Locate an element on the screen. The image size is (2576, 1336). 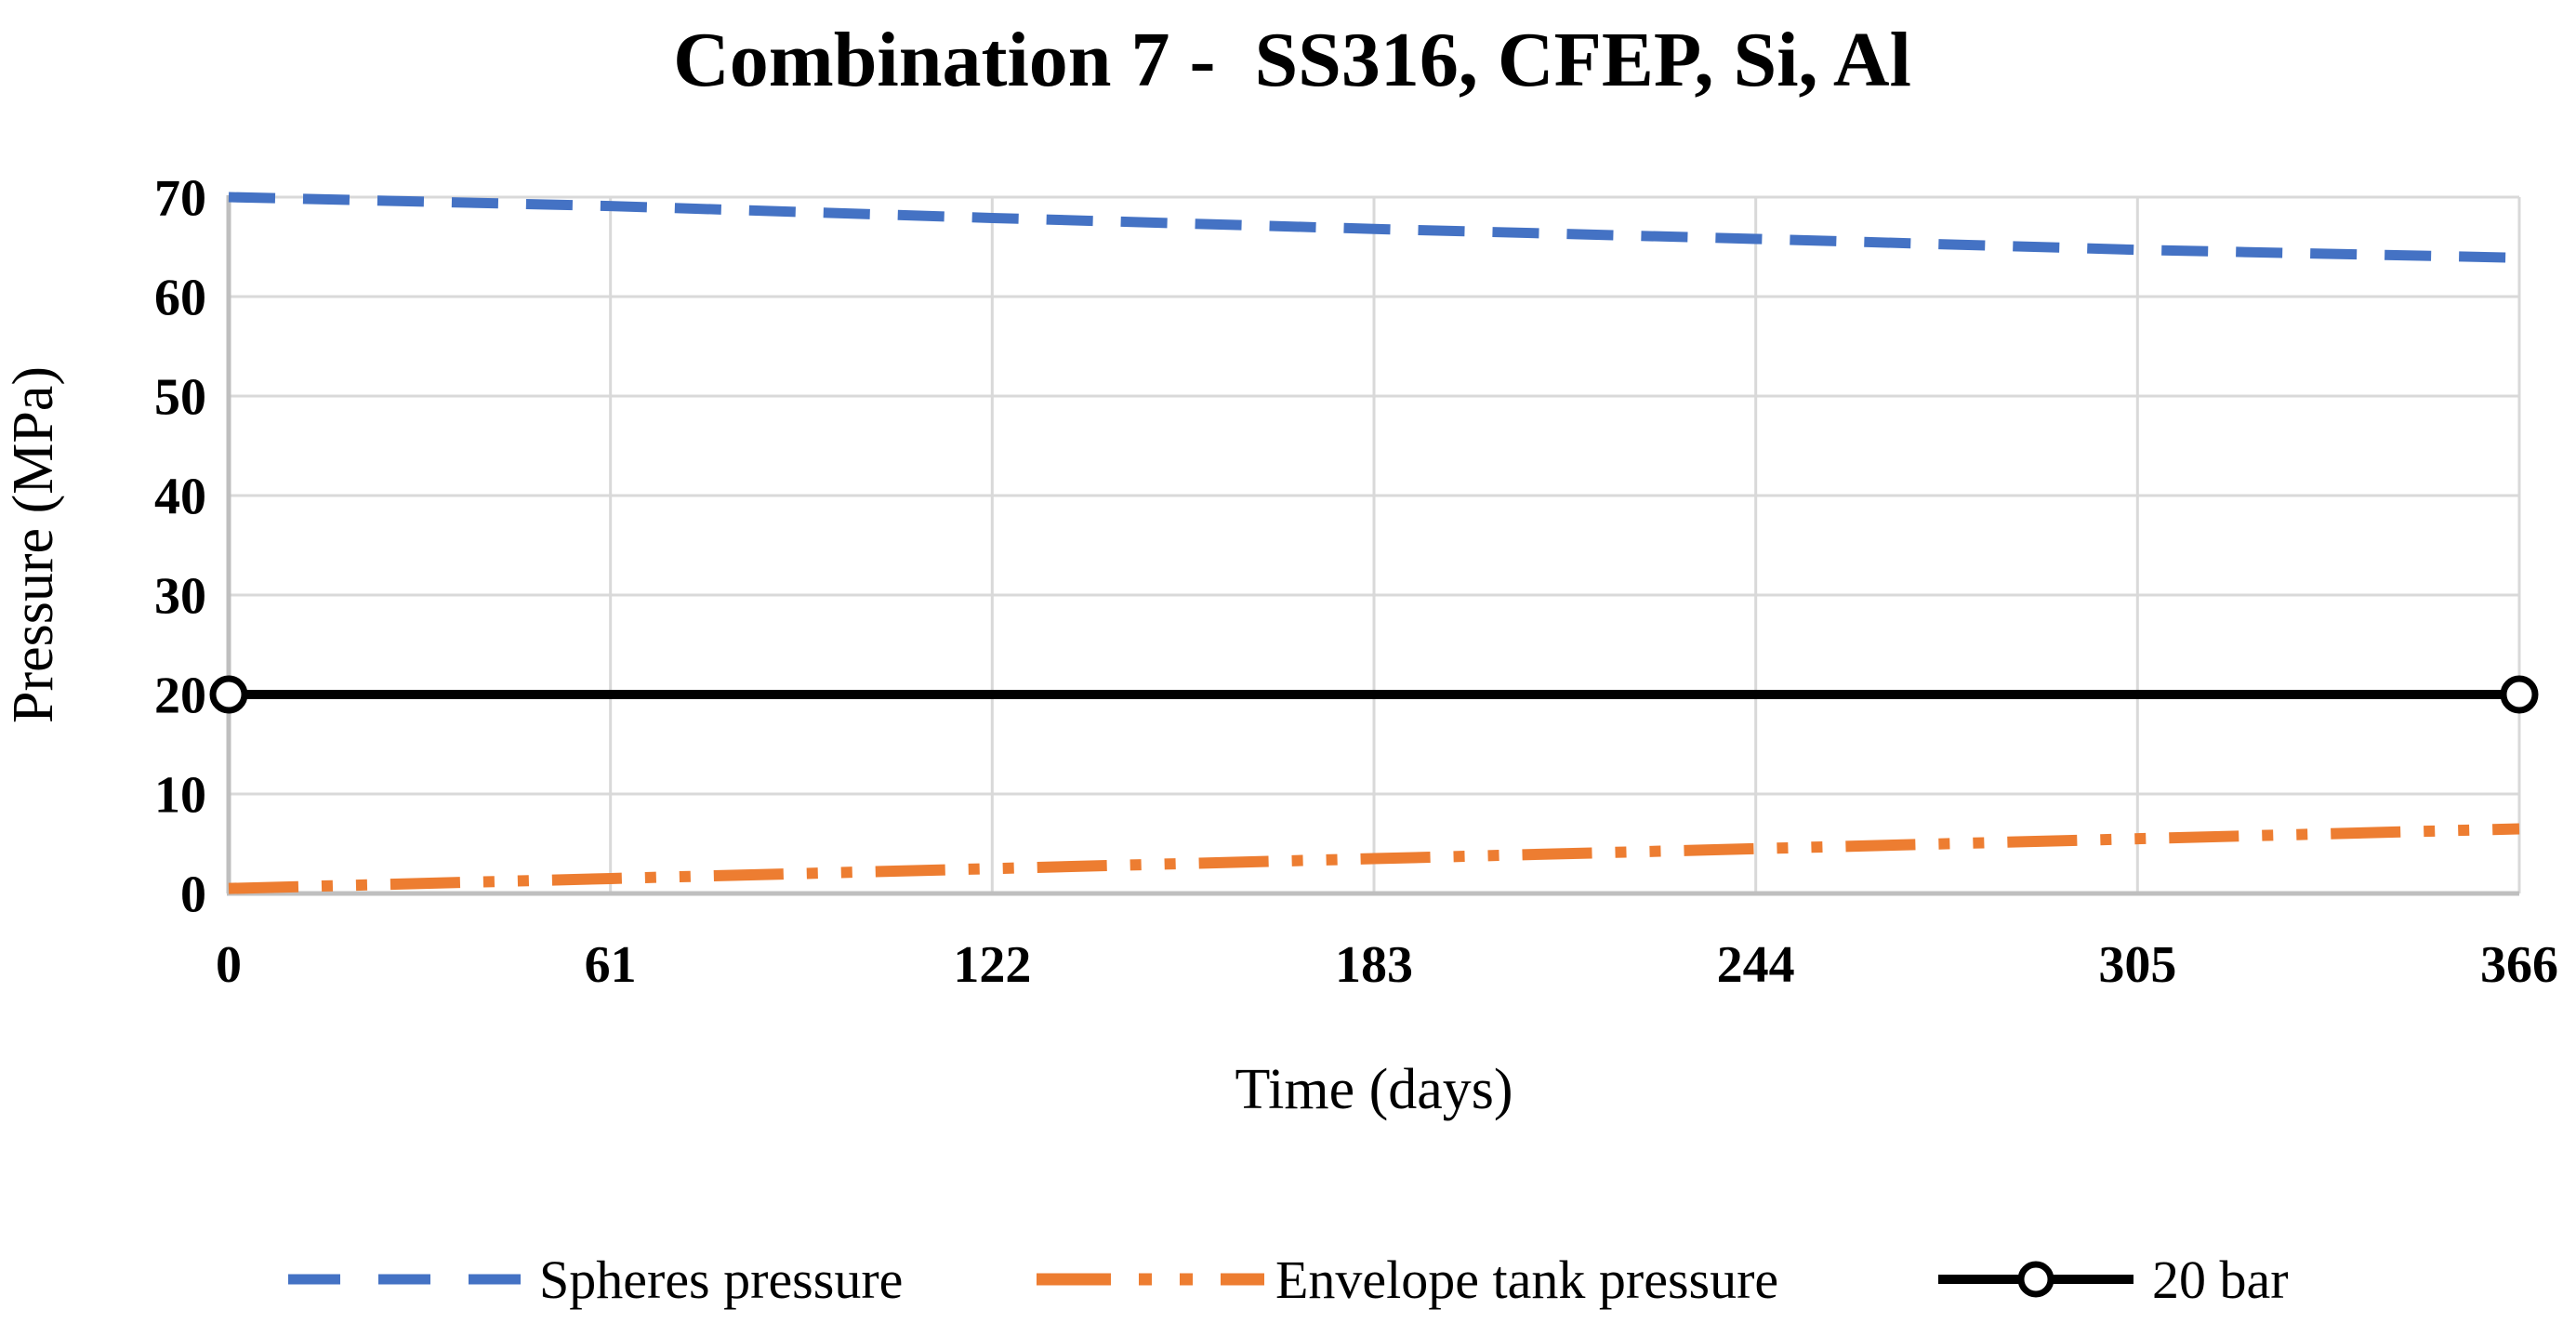
legend-marker-20-bar is located at coordinates (2035, 1280).